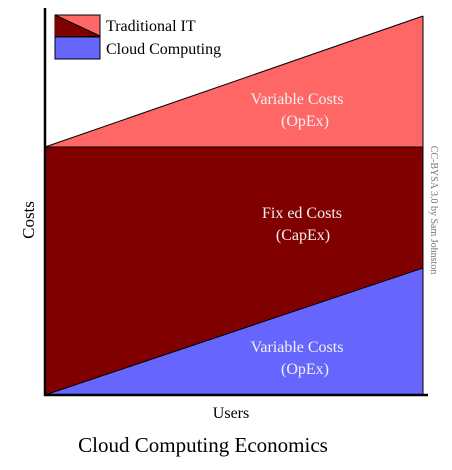 The height and width of the screenshot is (470, 452). Describe the element at coordinates (151, 26) in the screenshot. I see `legend-label-traditional: Traditional IT` at that location.